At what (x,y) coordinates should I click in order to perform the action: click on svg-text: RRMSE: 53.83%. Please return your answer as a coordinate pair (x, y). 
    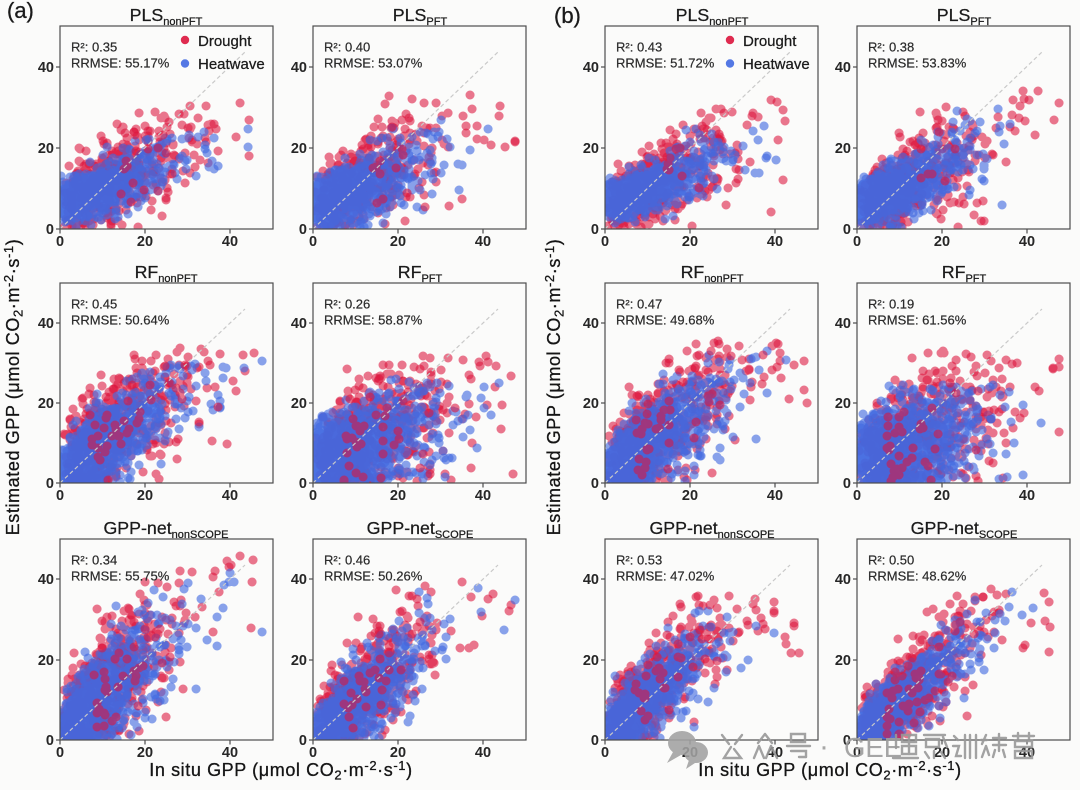
    Looking at the image, I should click on (917, 63).